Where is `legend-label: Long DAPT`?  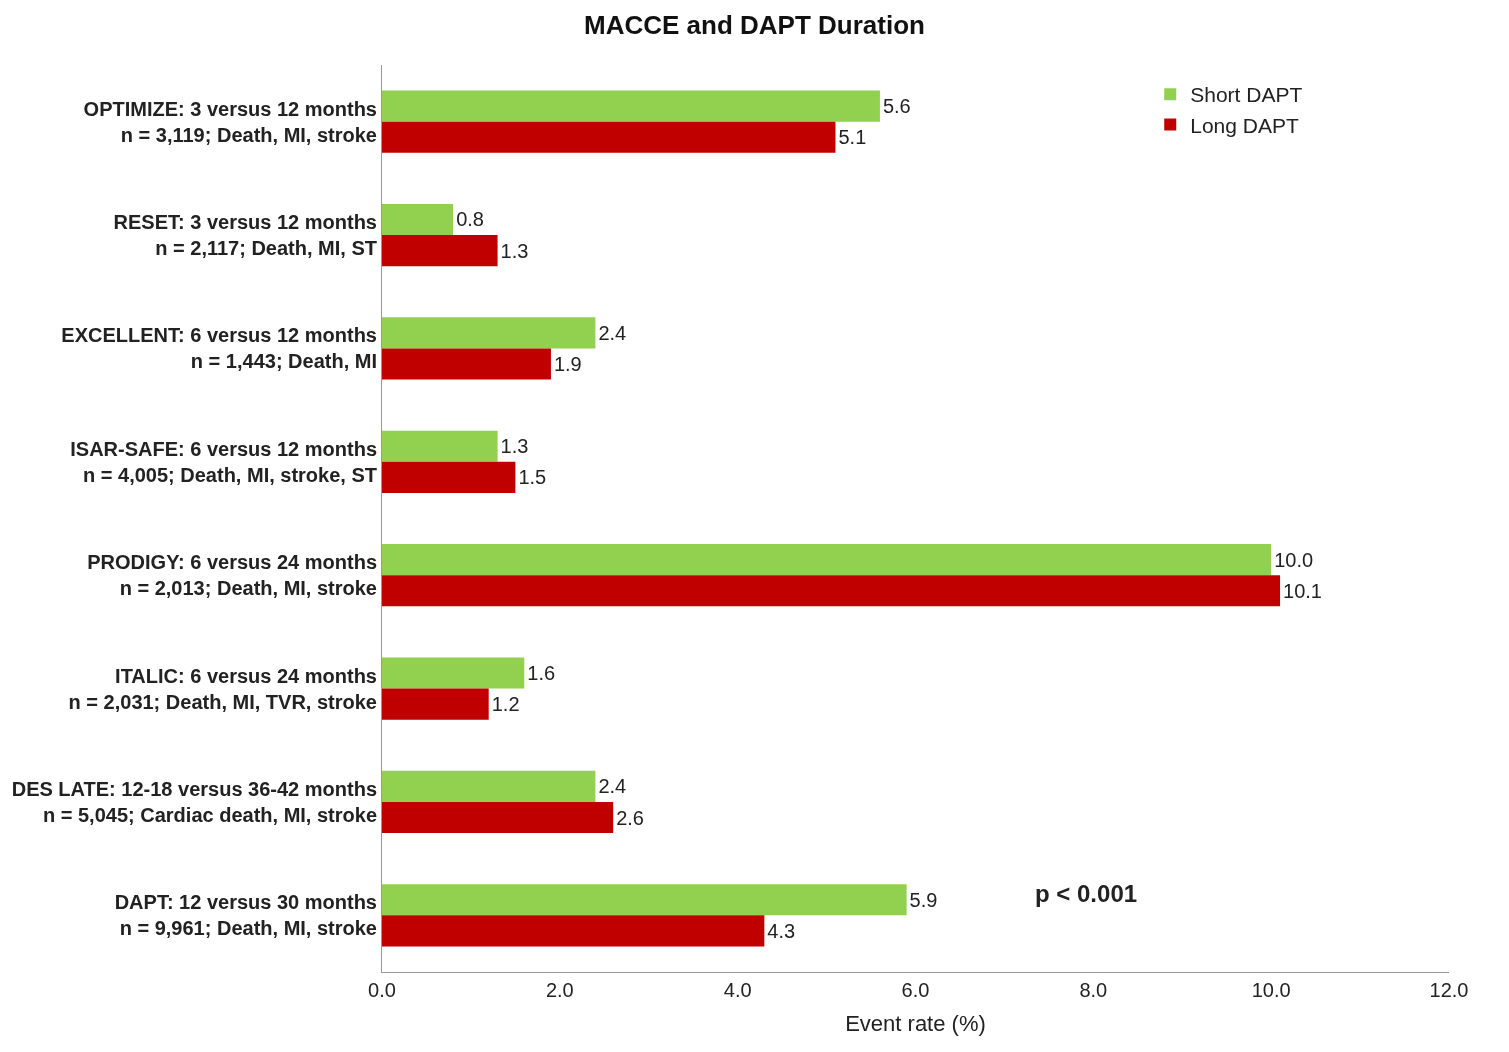 legend-label: Long DAPT is located at coordinates (1244, 125).